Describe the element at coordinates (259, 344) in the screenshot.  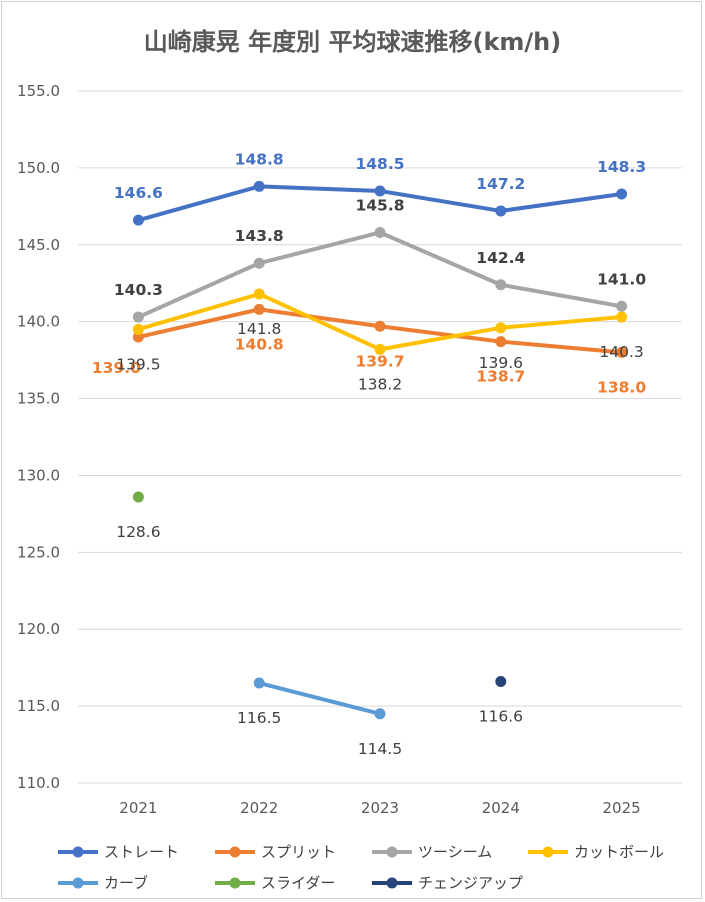
I see `data-label: 140.8` at that location.